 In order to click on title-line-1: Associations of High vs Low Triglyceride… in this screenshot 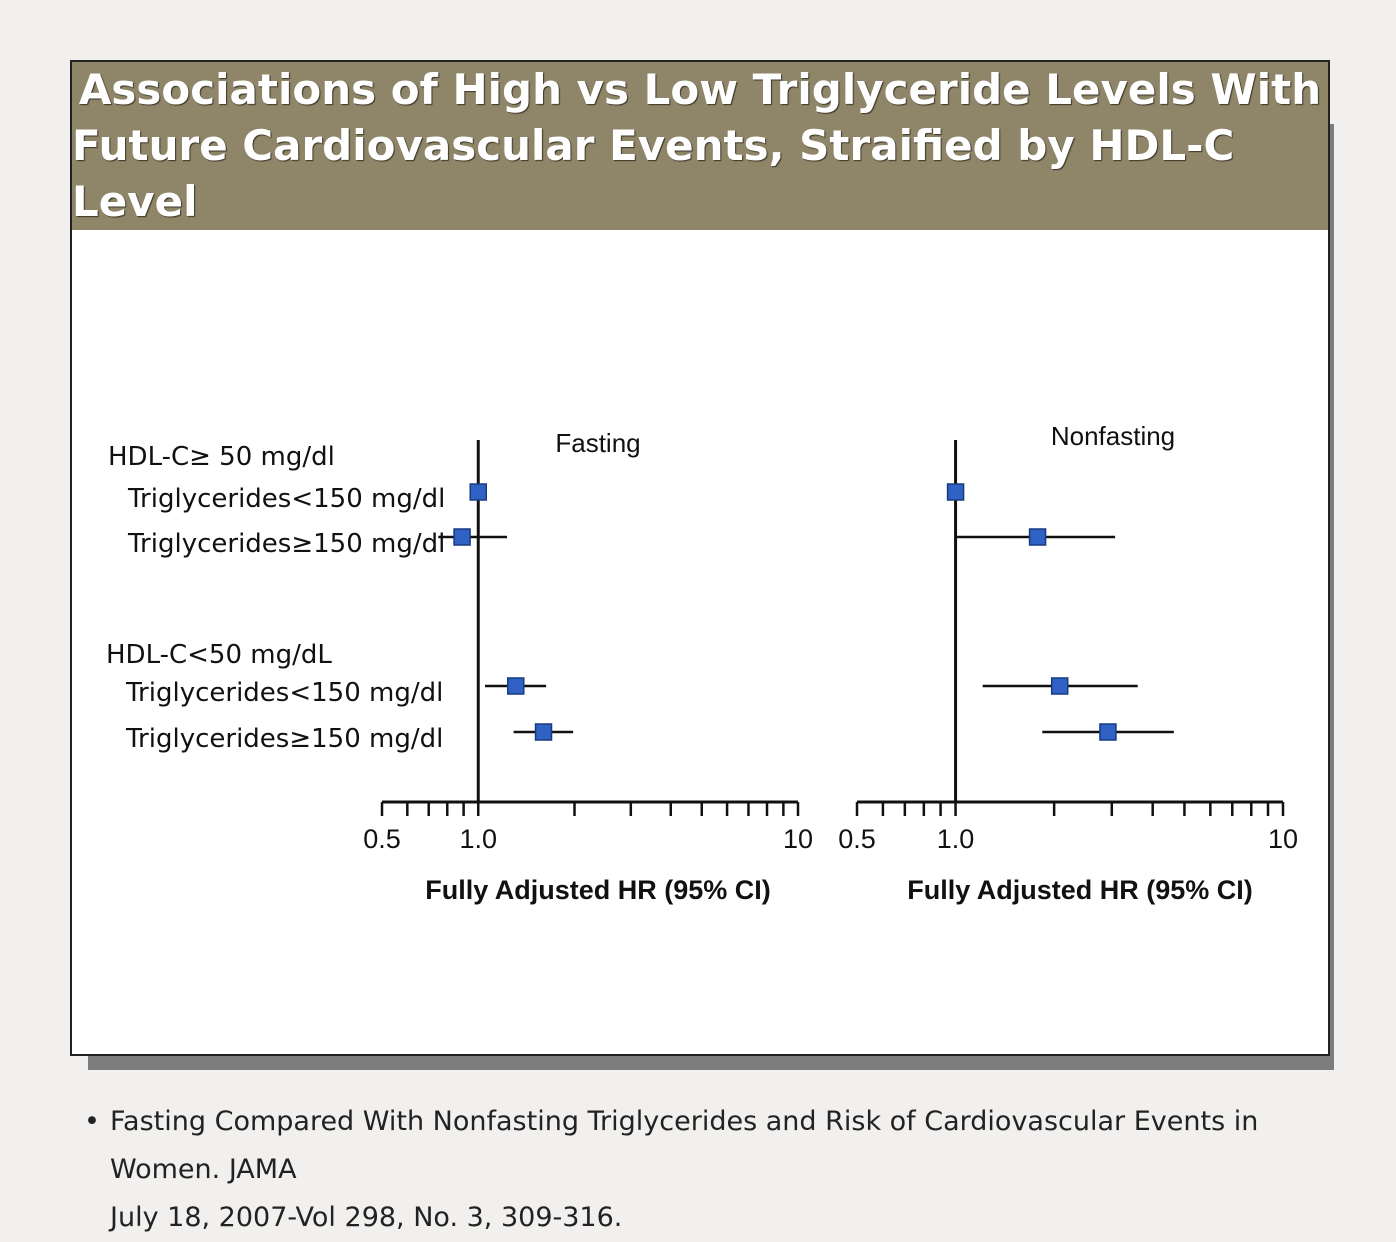, I will do `click(700, 89)`.